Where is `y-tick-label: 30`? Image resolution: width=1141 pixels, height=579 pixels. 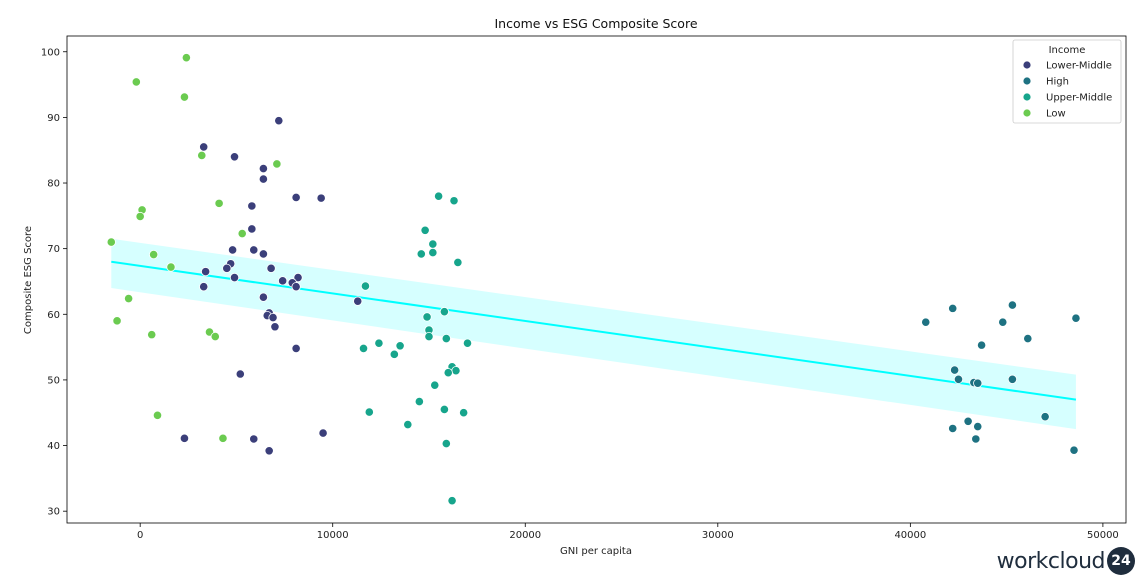
y-tick-label: 30 is located at coordinates (53, 512).